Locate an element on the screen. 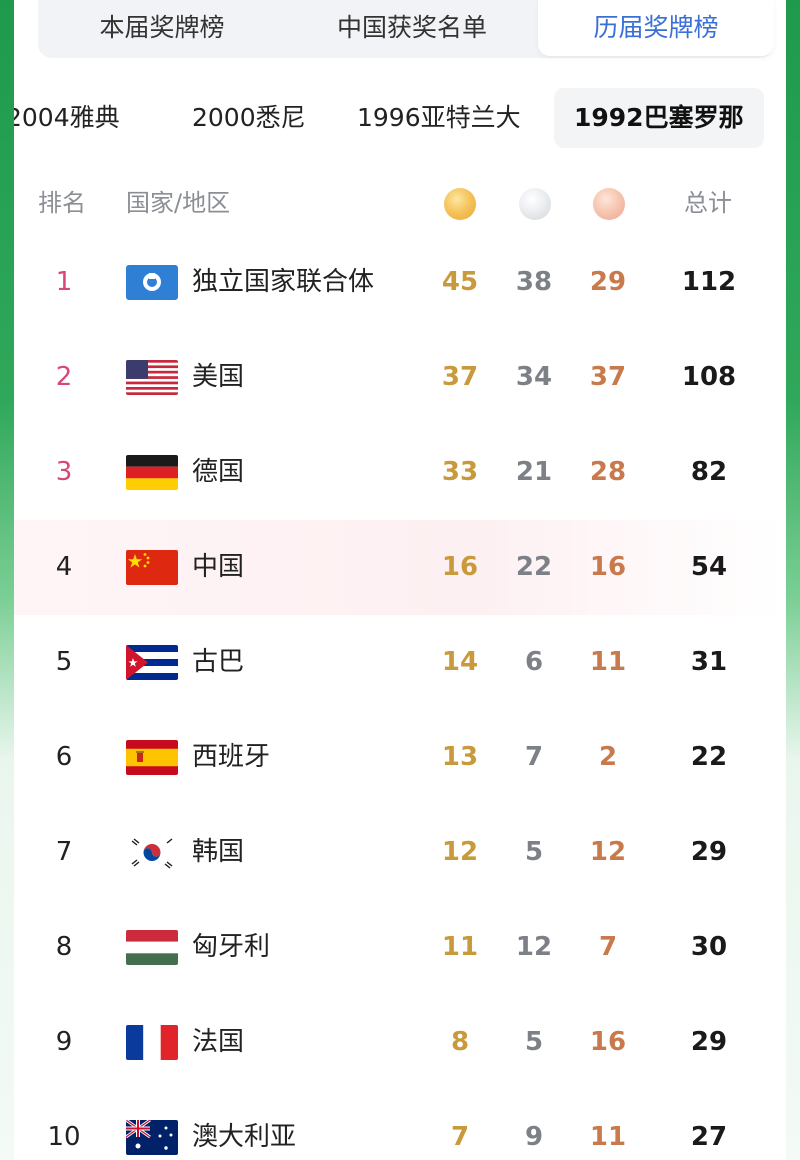 Image resolution: width=800 pixels, height=1160 pixels. rank-number: 7 is located at coordinates (64, 852).